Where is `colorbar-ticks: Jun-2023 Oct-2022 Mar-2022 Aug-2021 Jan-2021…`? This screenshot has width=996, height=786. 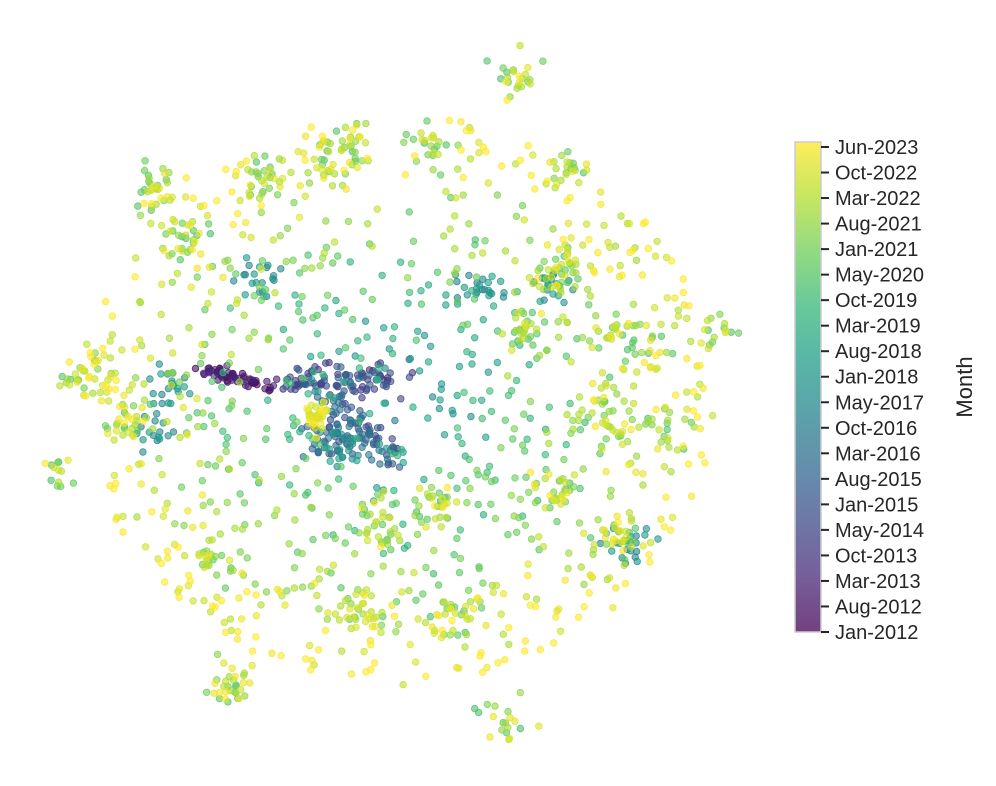 colorbar-ticks: Jun-2023 Oct-2022 Mar-2022 Aug-2021 Jan-2021… is located at coordinates (872, 390).